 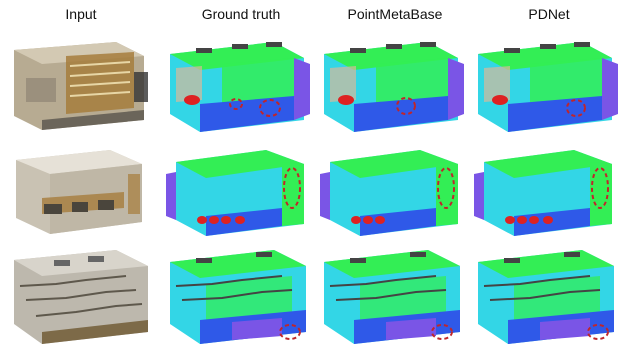 What do you see at coordinates (241, 14) in the screenshot?
I see `header-ground-truth: Ground truth` at bounding box center [241, 14].